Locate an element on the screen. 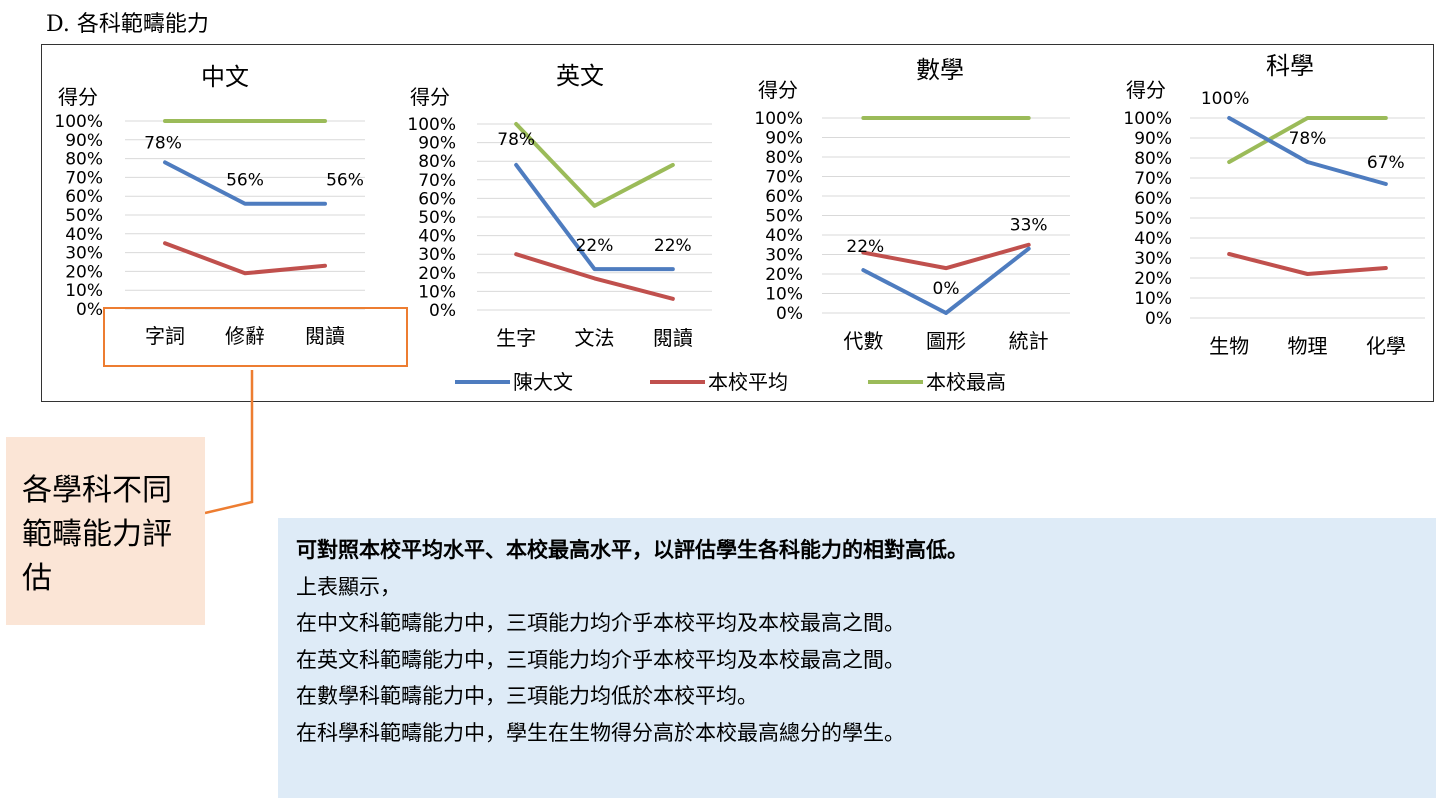  chart-title: 英文 is located at coordinates (580, 76).